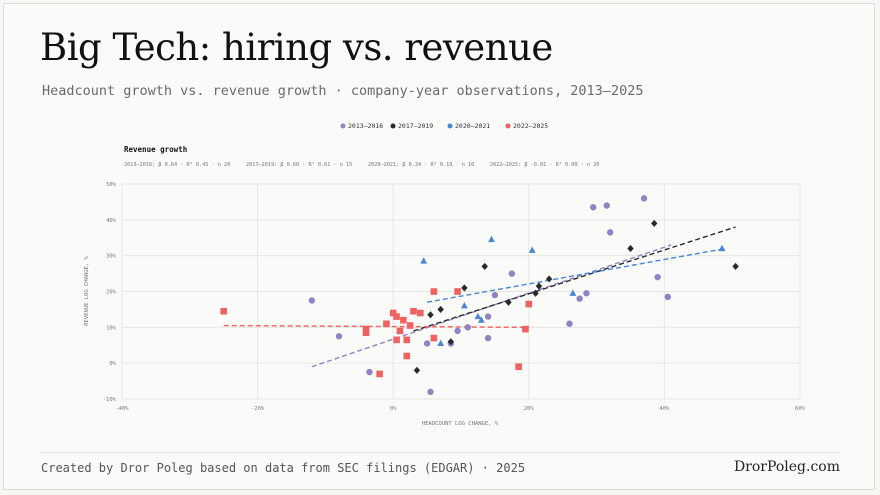 Image resolution: width=880 pixels, height=495 pixels. I want to click on series-stat: 2013–2016: β 0.64 · R² 0.45 · n 20, so click(177, 165).